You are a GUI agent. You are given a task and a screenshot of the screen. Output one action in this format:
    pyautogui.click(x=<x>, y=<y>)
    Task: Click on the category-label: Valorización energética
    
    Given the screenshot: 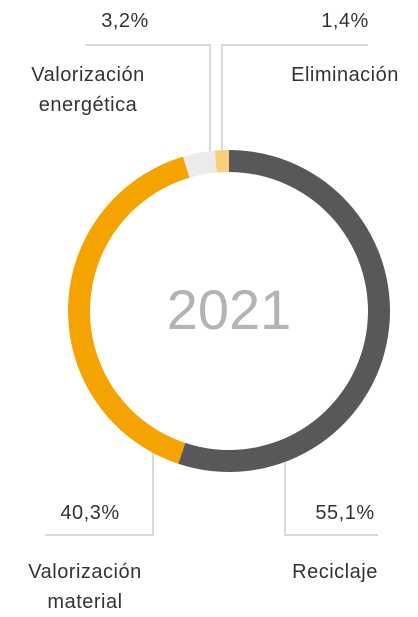 What is the action you would take?
    pyautogui.click(x=88, y=90)
    